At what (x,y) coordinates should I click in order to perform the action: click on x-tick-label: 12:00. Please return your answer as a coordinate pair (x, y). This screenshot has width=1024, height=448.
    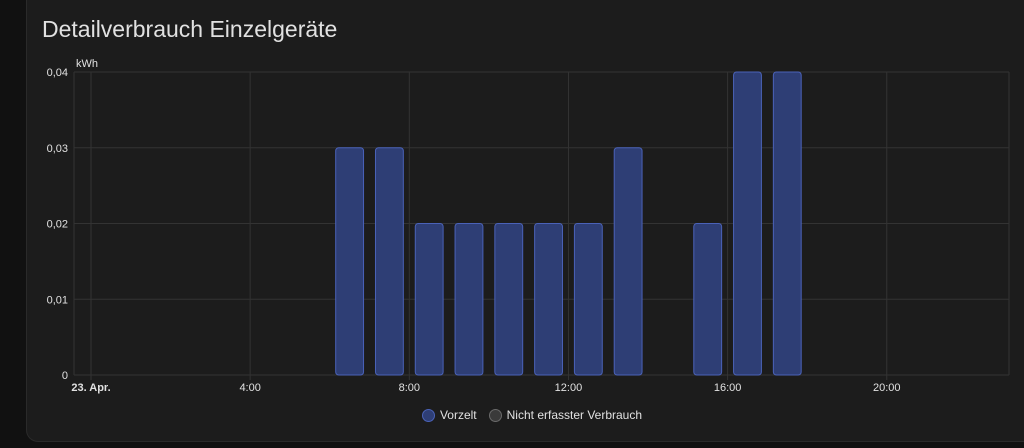
    Looking at the image, I should click on (569, 388).